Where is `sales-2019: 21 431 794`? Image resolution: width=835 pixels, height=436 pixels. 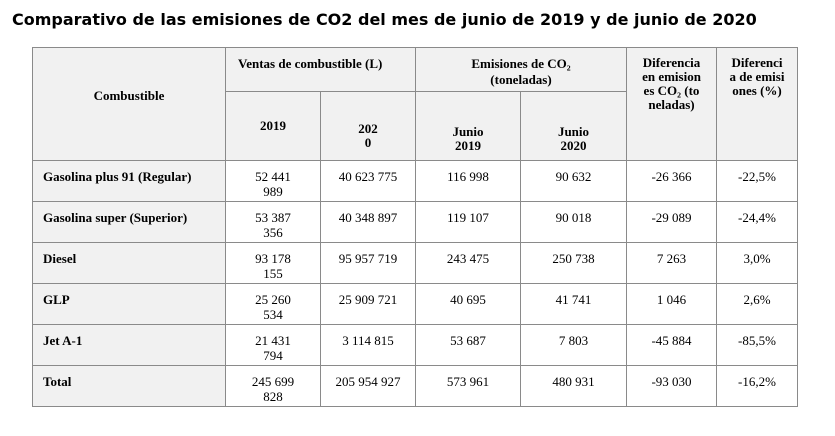
sales-2019: 21 431 794 is located at coordinates (273, 345).